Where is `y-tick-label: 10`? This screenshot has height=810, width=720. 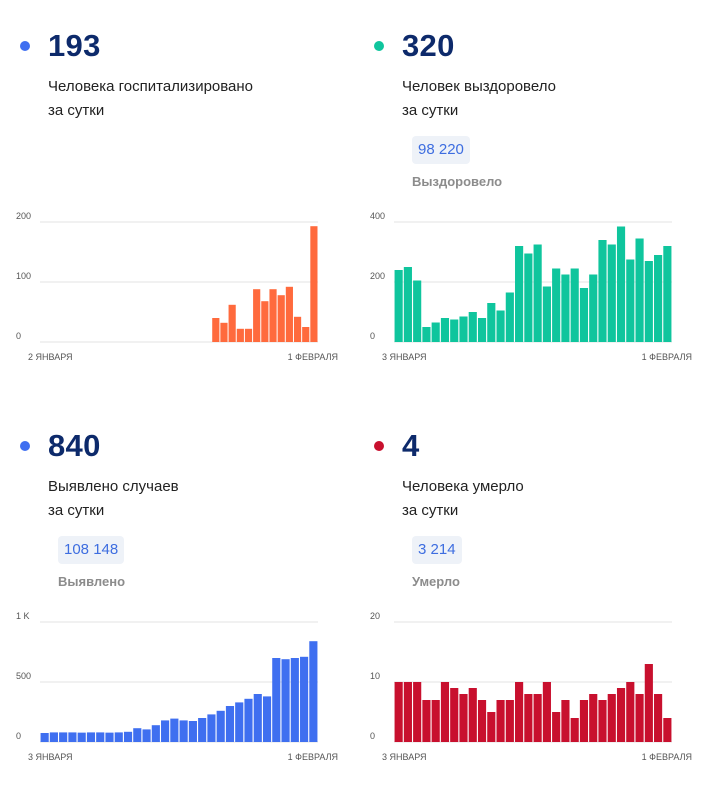
y-tick-label: 10 is located at coordinates (375, 676).